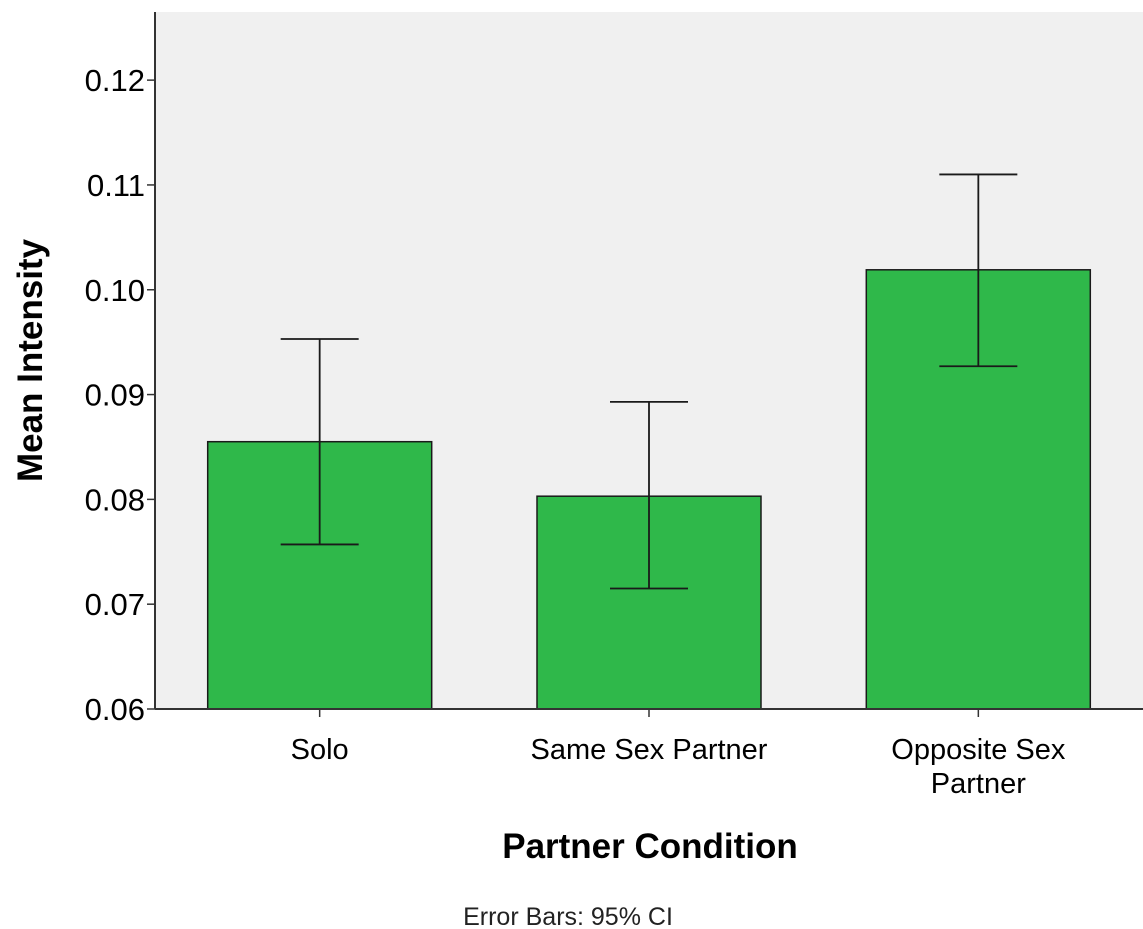  What do you see at coordinates (115, 80) in the screenshot?
I see `y-tick-label: 0.12` at bounding box center [115, 80].